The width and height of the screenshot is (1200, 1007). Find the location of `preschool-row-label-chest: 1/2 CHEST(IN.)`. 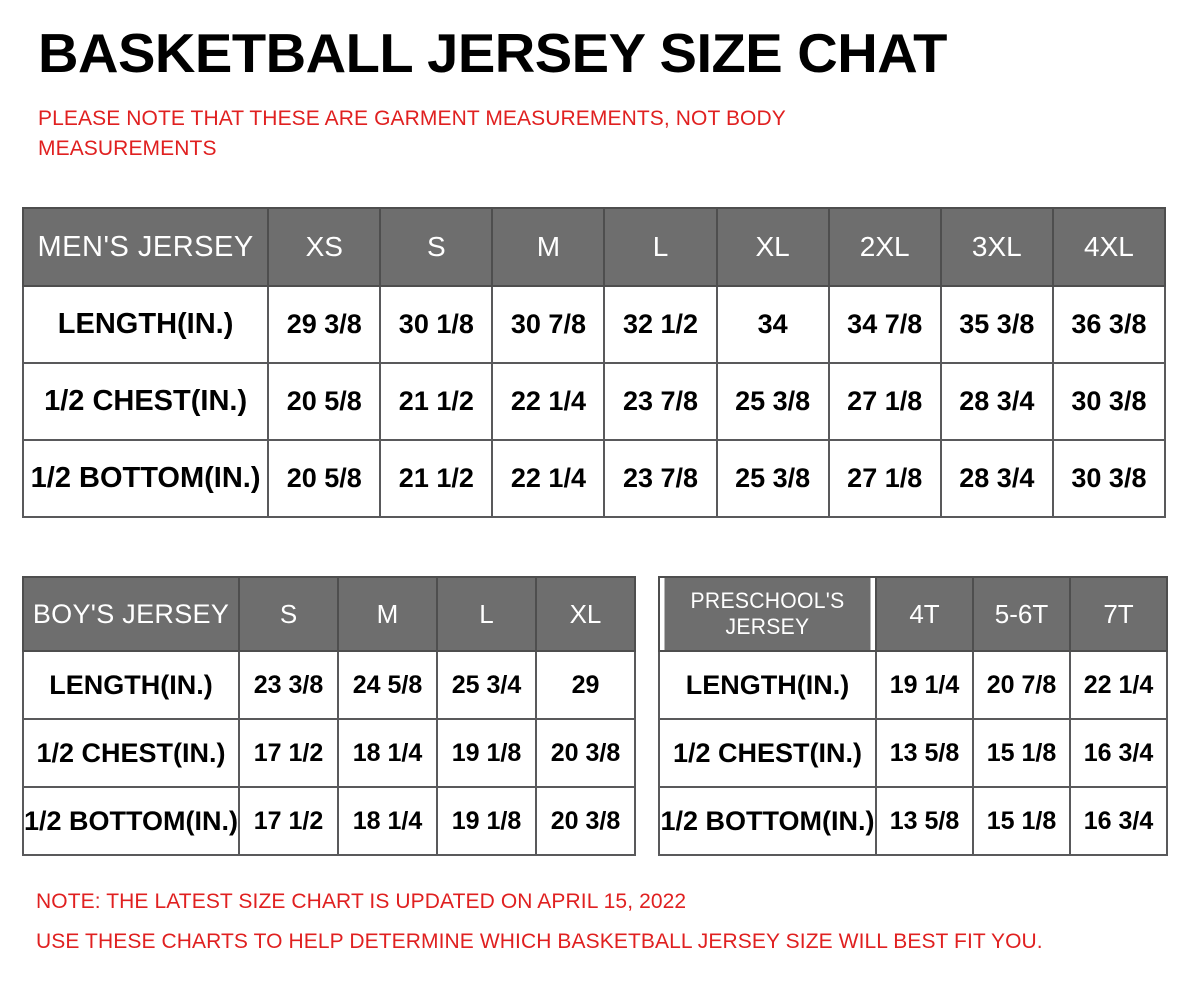

preschool-row-label-chest: 1/2 CHEST(IN.) is located at coordinates (767, 753).